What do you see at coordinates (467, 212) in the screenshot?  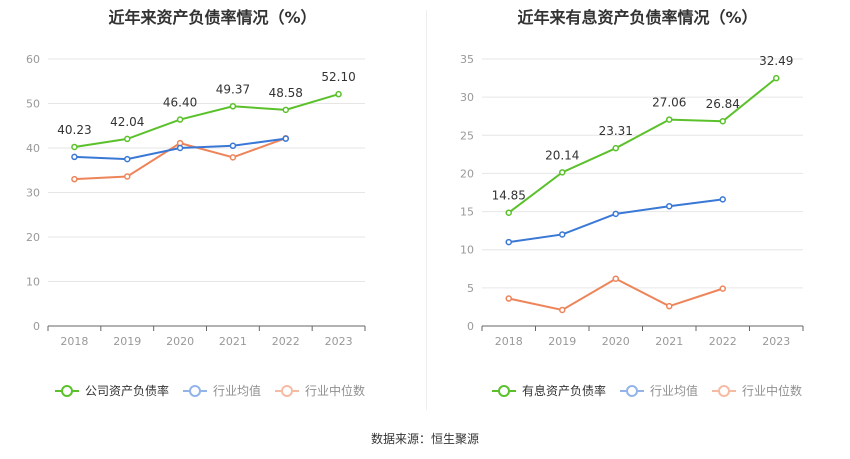 I see `y-tick-label: 15` at bounding box center [467, 212].